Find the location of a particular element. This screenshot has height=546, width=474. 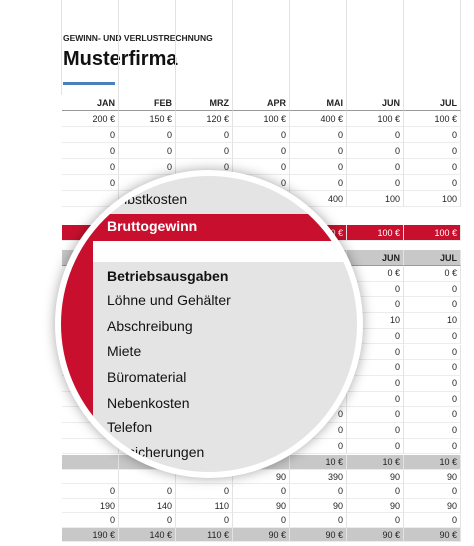

cell: 200 € is located at coordinates (90, 119).